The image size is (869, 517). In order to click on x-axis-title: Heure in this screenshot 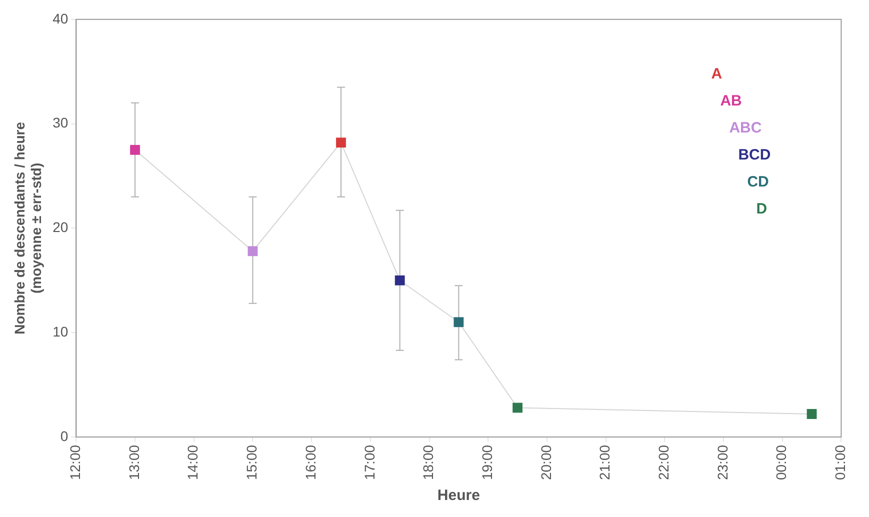, I will do `click(458, 495)`.